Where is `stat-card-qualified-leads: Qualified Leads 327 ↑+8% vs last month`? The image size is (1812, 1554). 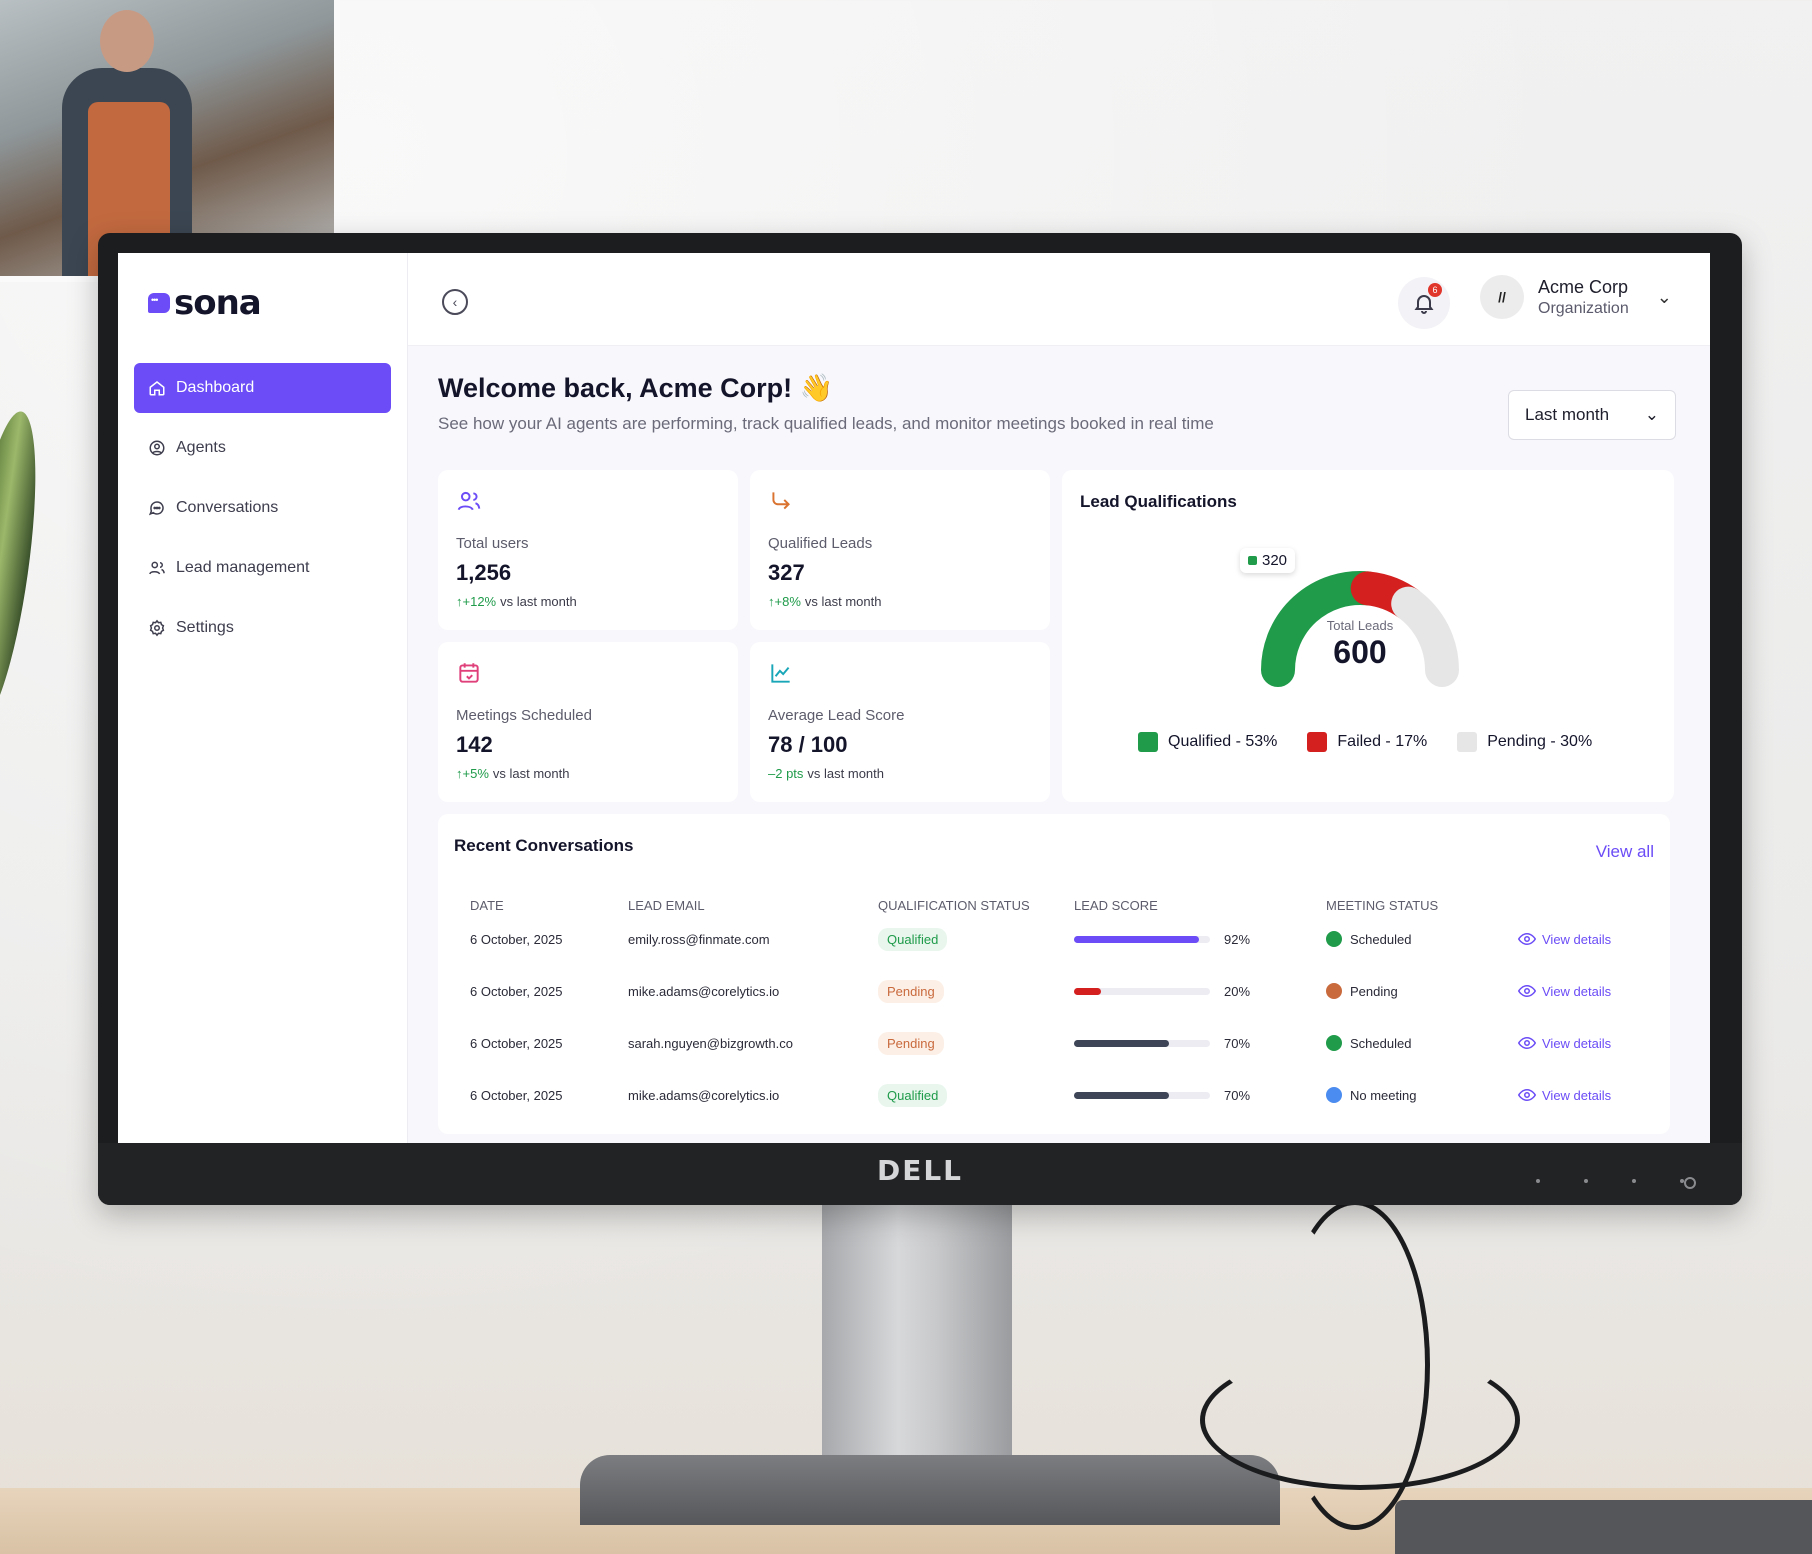
stat-card-qualified-leads: Qualified Leads 327 ↑+8% vs last month is located at coordinates (900, 550).